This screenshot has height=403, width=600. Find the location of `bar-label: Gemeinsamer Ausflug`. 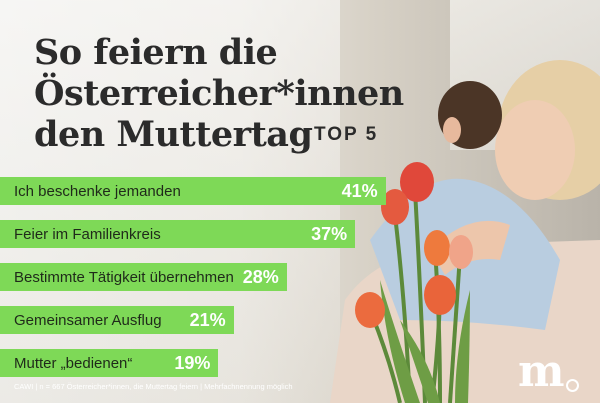

bar-label: Gemeinsamer Ausflug is located at coordinates (88, 320).